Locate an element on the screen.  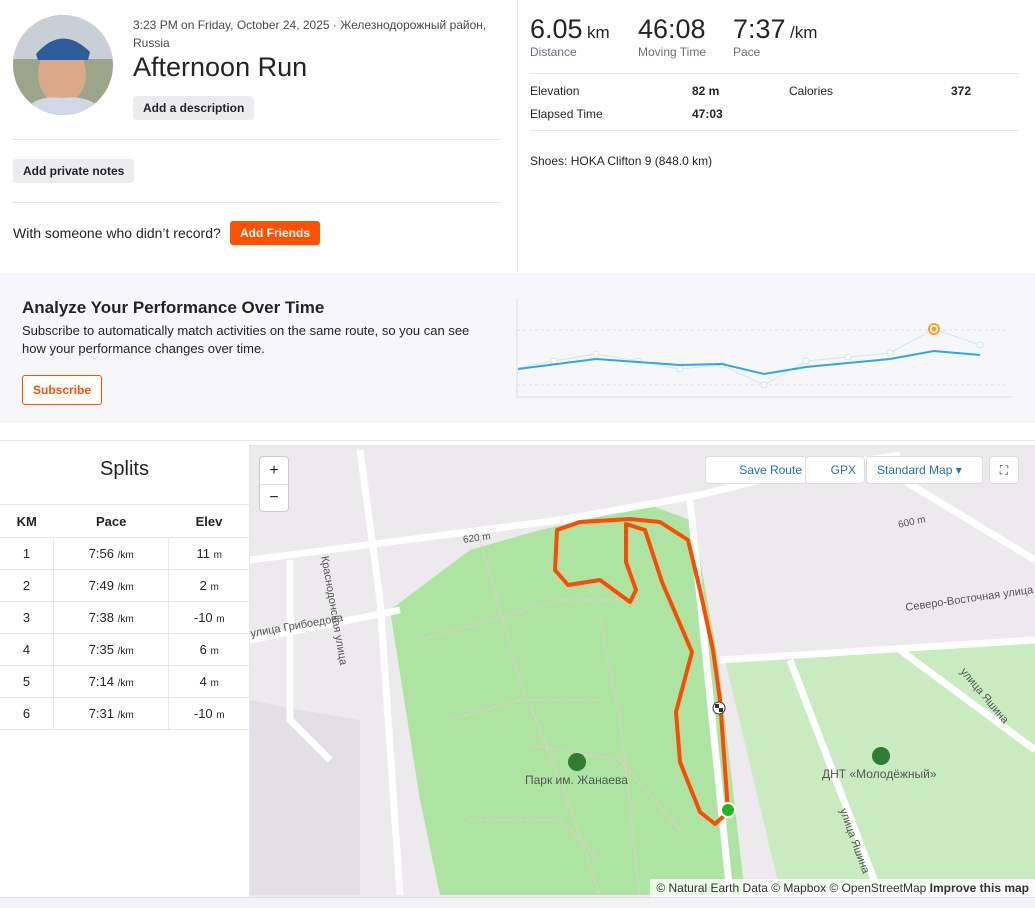
pace: 7:49 /km is located at coordinates (111, 585).